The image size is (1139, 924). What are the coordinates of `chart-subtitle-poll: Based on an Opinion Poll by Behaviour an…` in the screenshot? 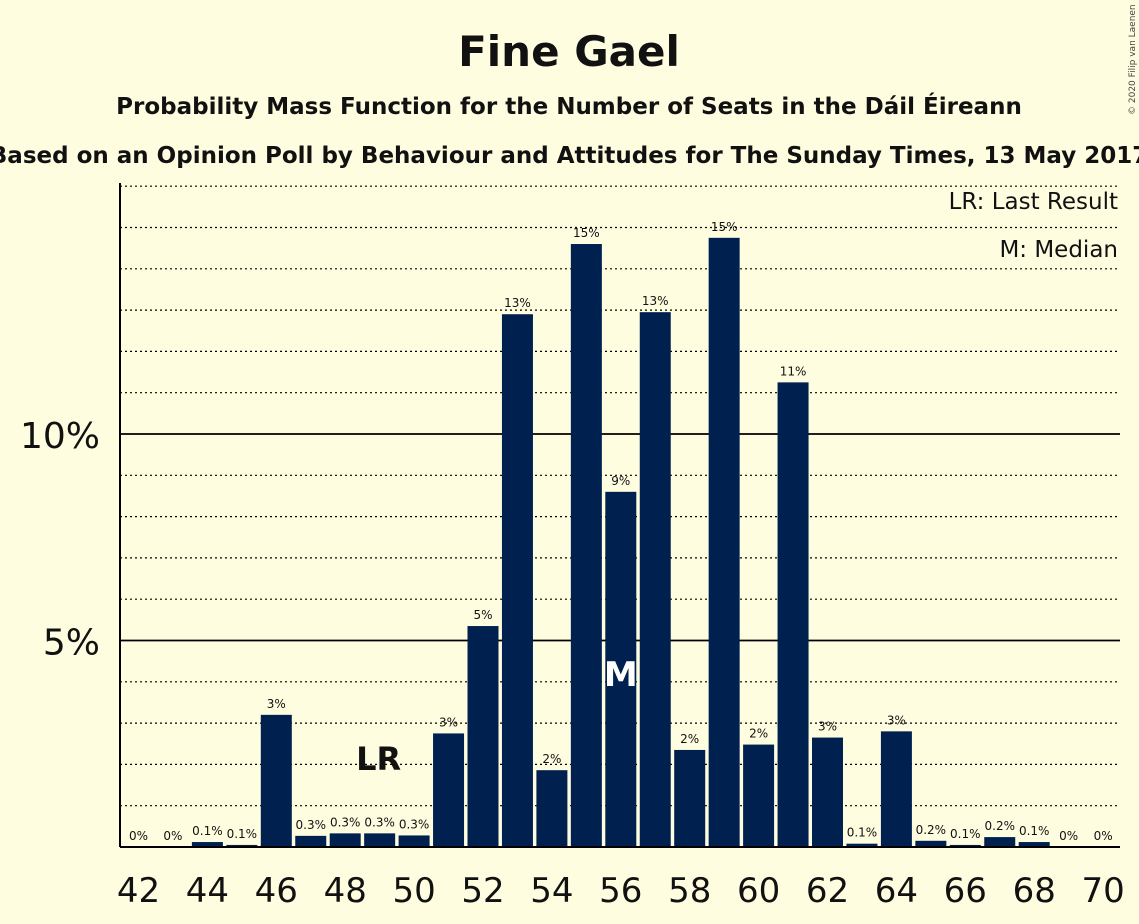 It's located at (569, 156).